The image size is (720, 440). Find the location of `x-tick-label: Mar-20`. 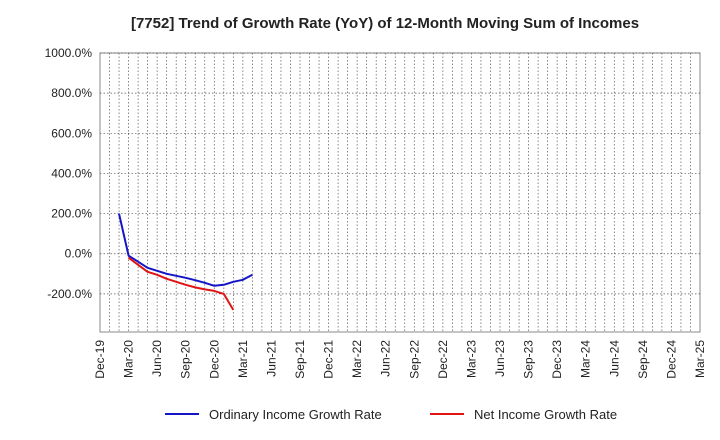

x-tick-label: Mar-20 is located at coordinates (129, 359).